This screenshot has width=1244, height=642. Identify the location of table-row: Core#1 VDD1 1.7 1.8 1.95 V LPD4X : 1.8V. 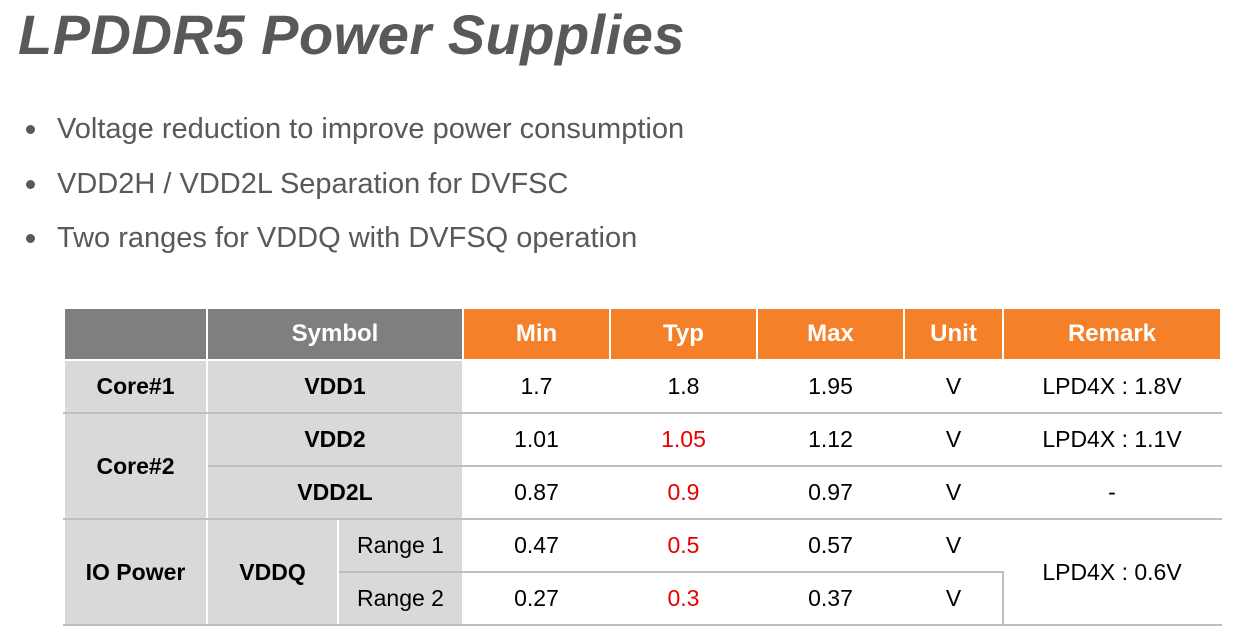
(642, 386).